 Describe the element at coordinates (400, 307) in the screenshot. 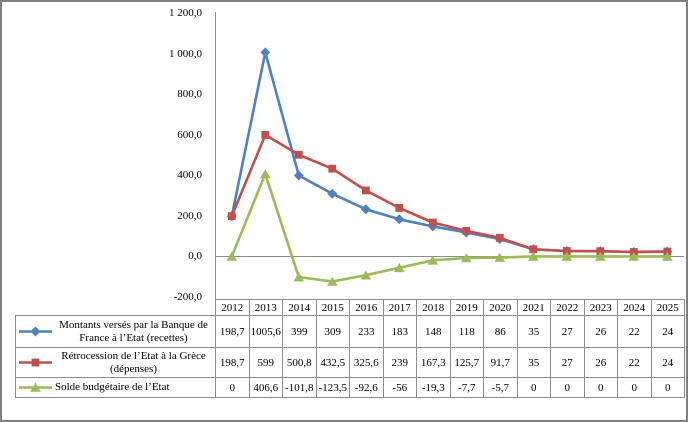

I see `year-header-cell: 2017` at that location.